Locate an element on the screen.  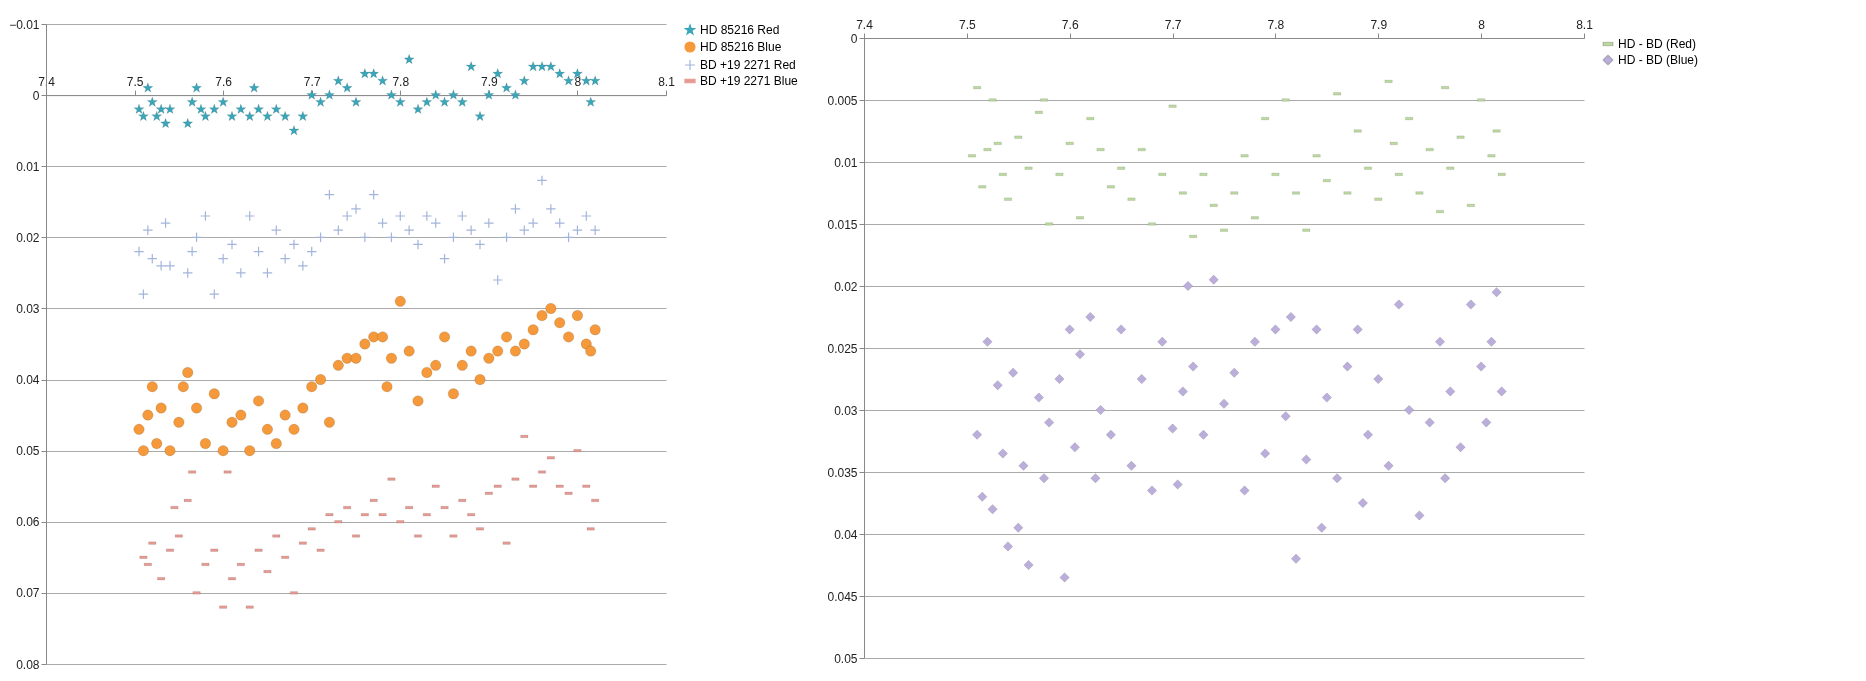
legend-label: HD 85216 Red is located at coordinates (740, 30).